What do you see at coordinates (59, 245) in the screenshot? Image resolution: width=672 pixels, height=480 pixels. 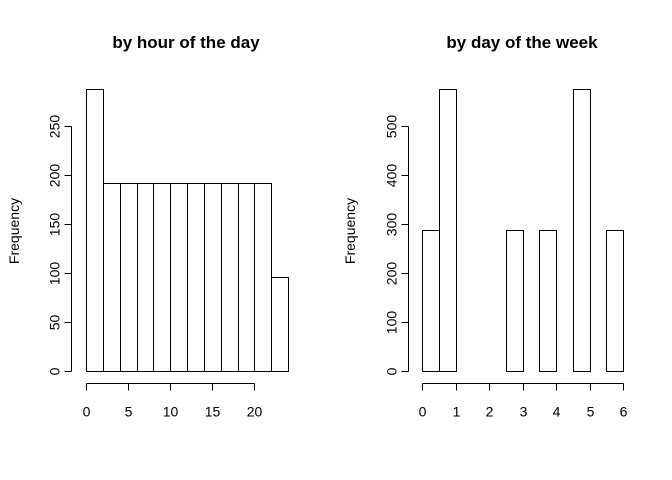 I see `y-axis: 0 50 100 150 200 250` at bounding box center [59, 245].